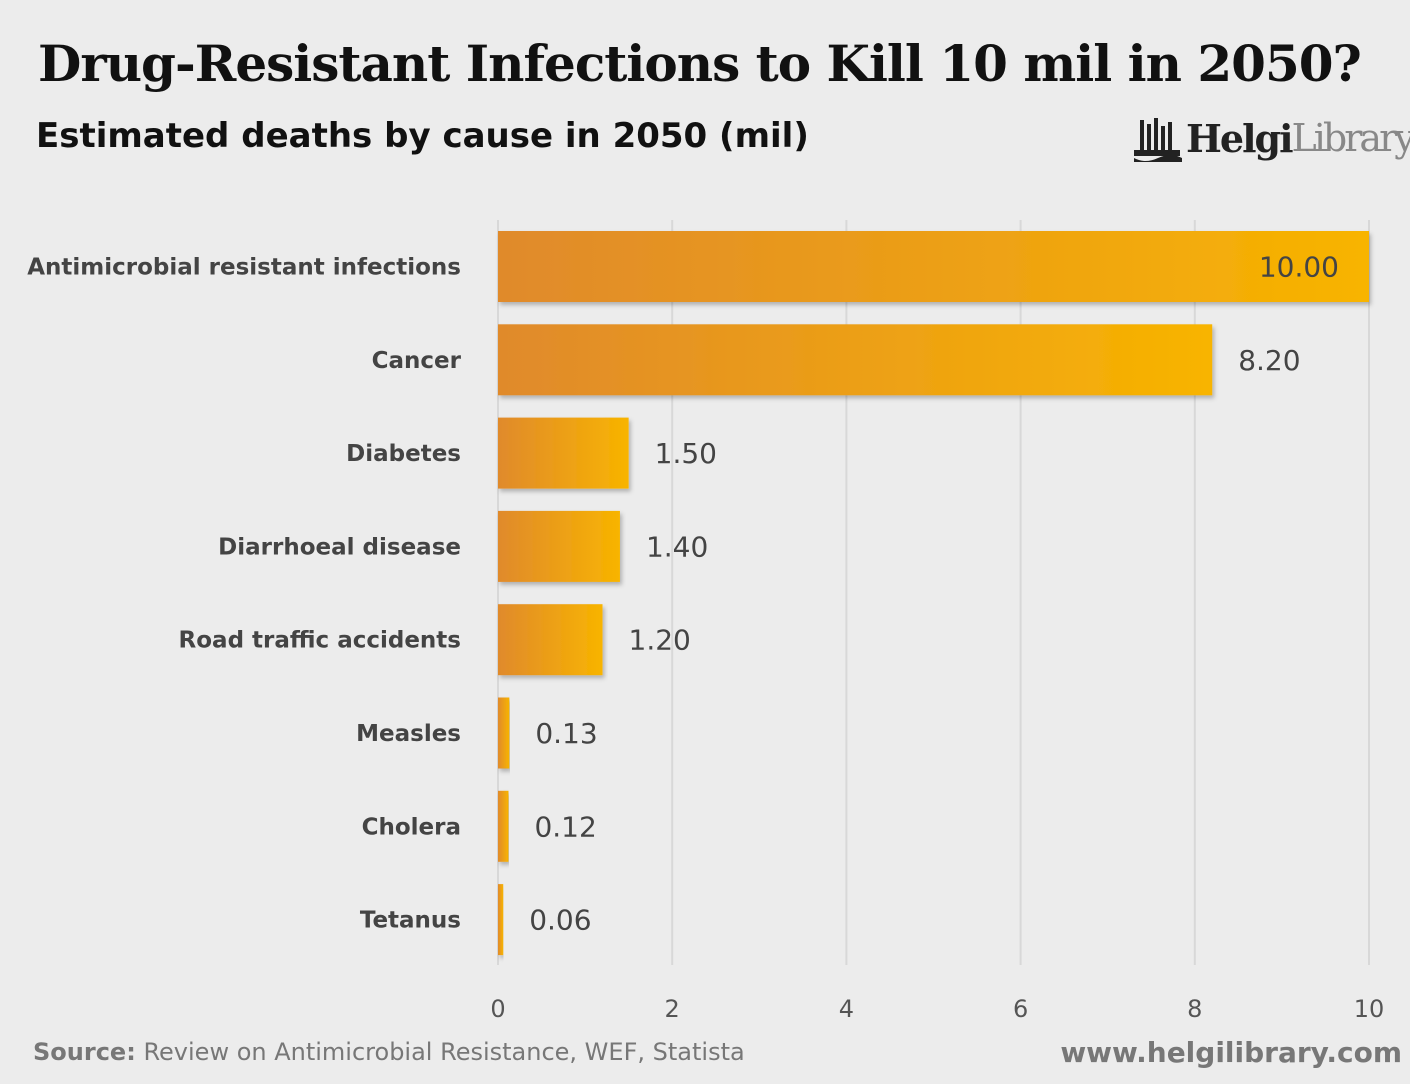 The image size is (1410, 1084). What do you see at coordinates (408, 734) in the screenshot?
I see `category-label: Measles` at bounding box center [408, 734].